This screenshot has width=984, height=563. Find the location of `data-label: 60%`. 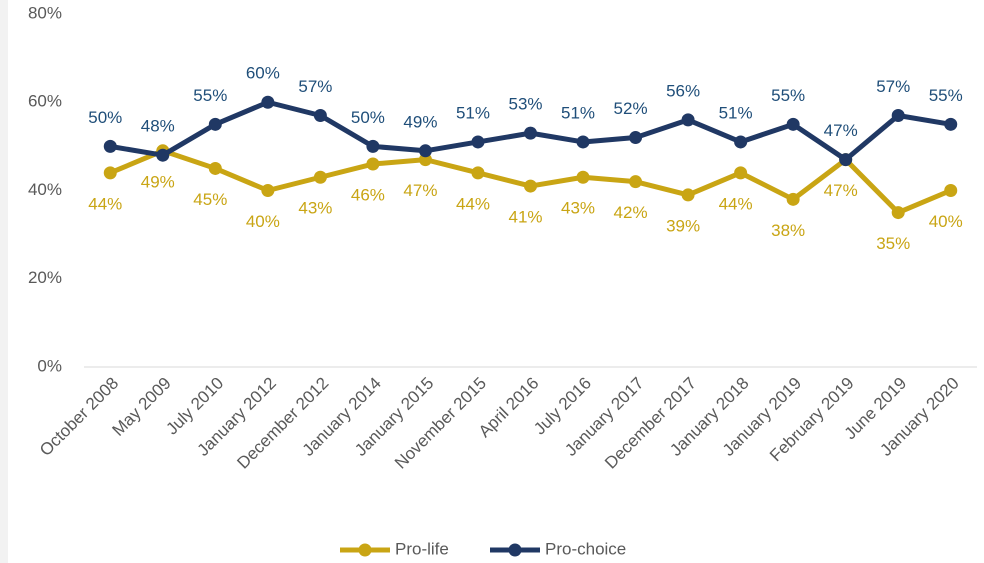

data-label: 60% is located at coordinates (263, 73).